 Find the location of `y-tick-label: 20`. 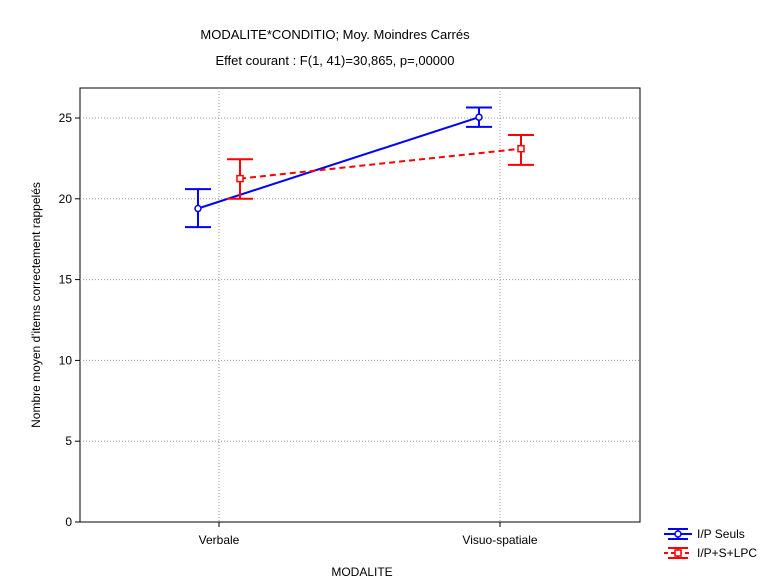

y-tick-label: 20 is located at coordinates (66, 199).